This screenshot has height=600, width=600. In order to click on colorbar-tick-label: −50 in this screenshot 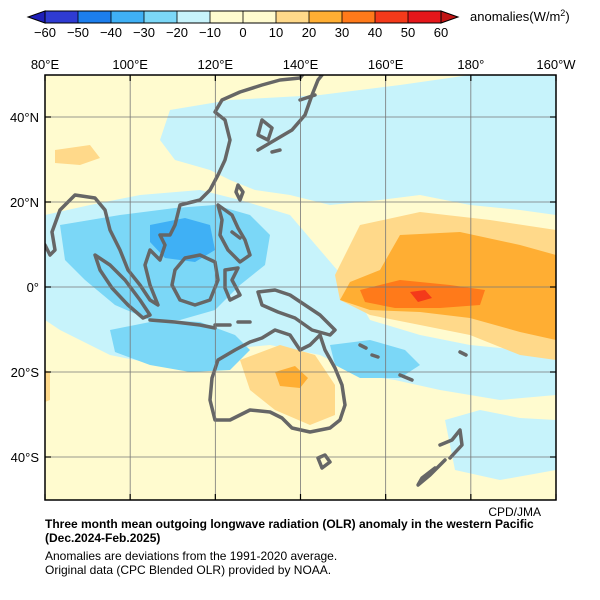, I will do `click(78, 32)`.